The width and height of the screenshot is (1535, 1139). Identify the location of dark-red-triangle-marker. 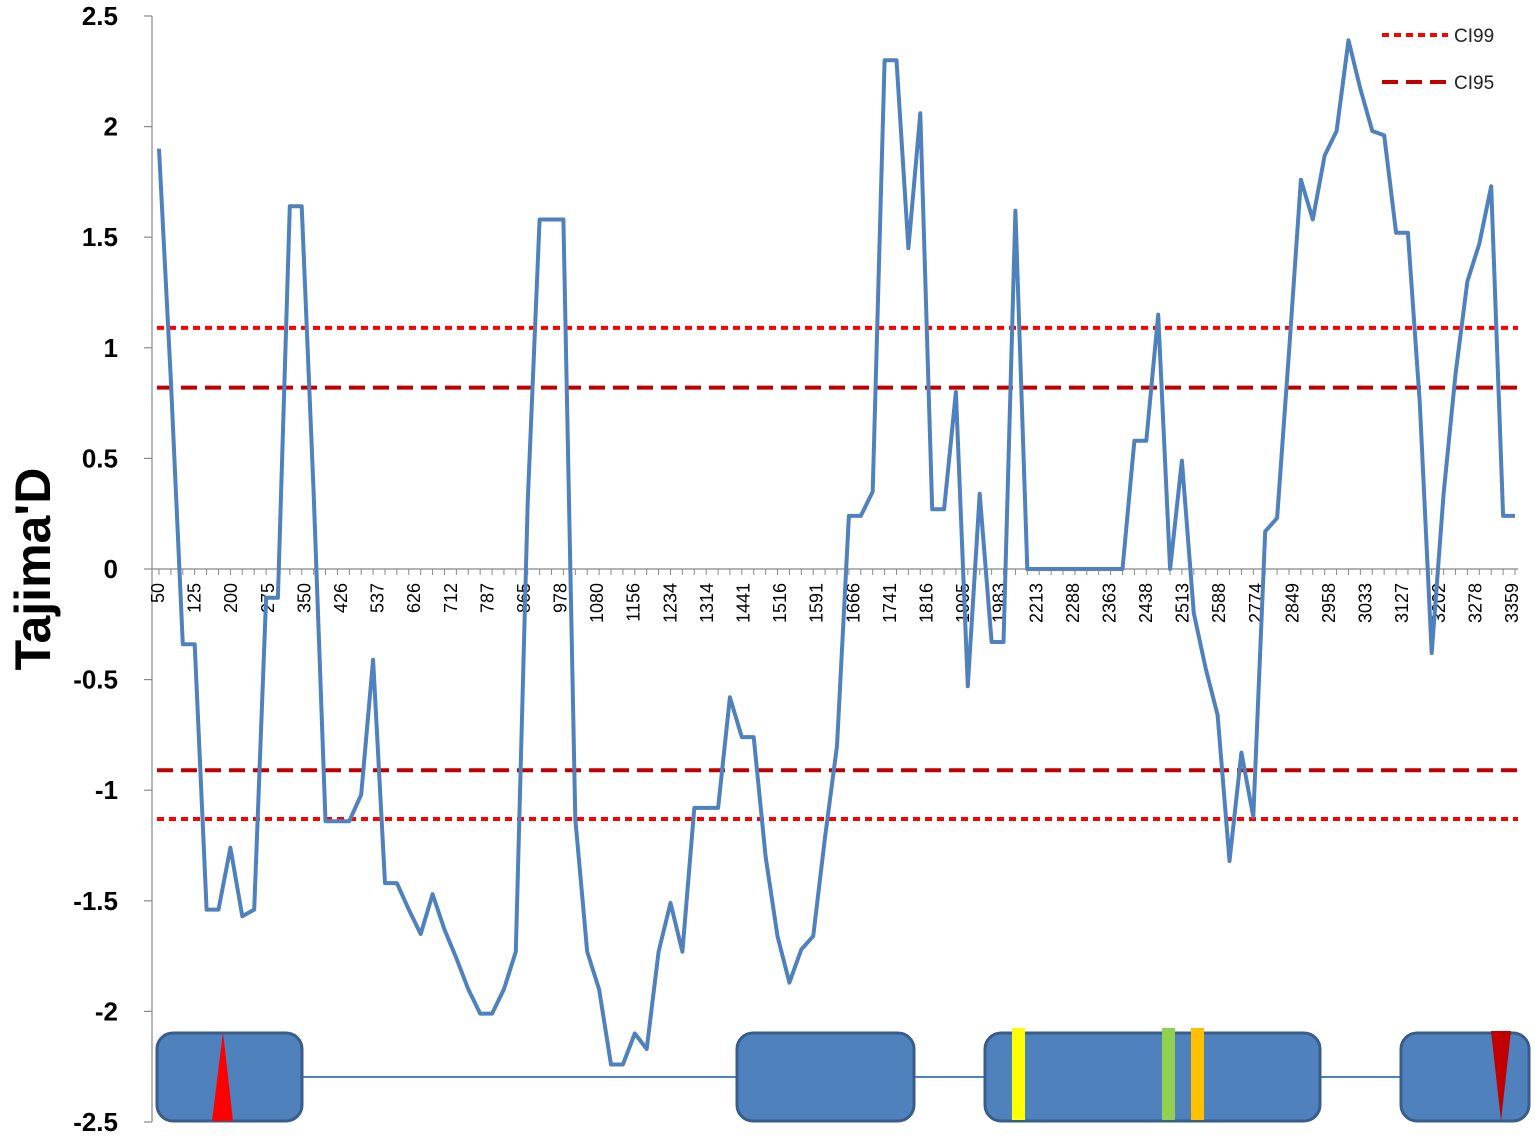
(1501, 1076).